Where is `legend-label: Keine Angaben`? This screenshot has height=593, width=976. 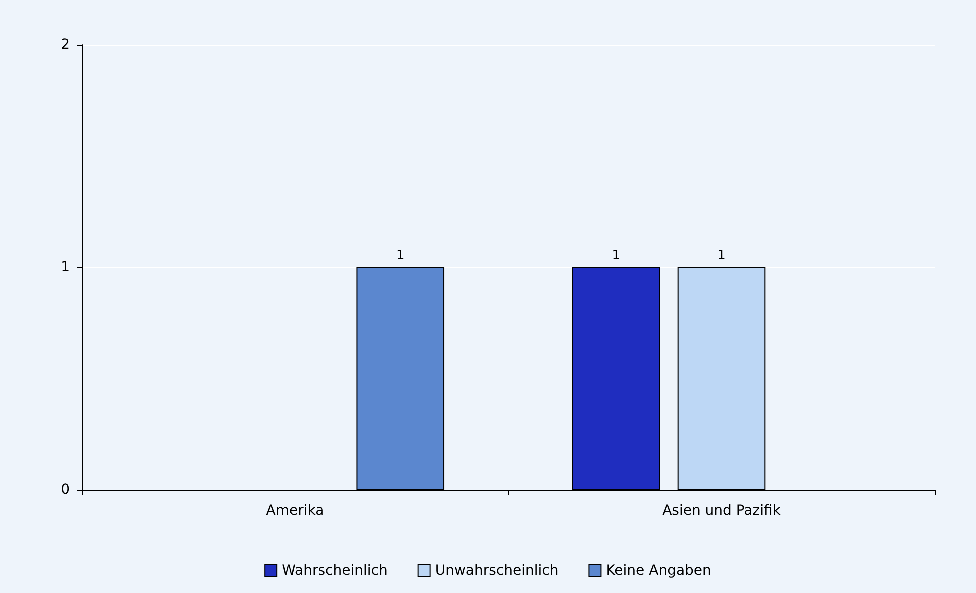 legend-label: Keine Angaben is located at coordinates (659, 571).